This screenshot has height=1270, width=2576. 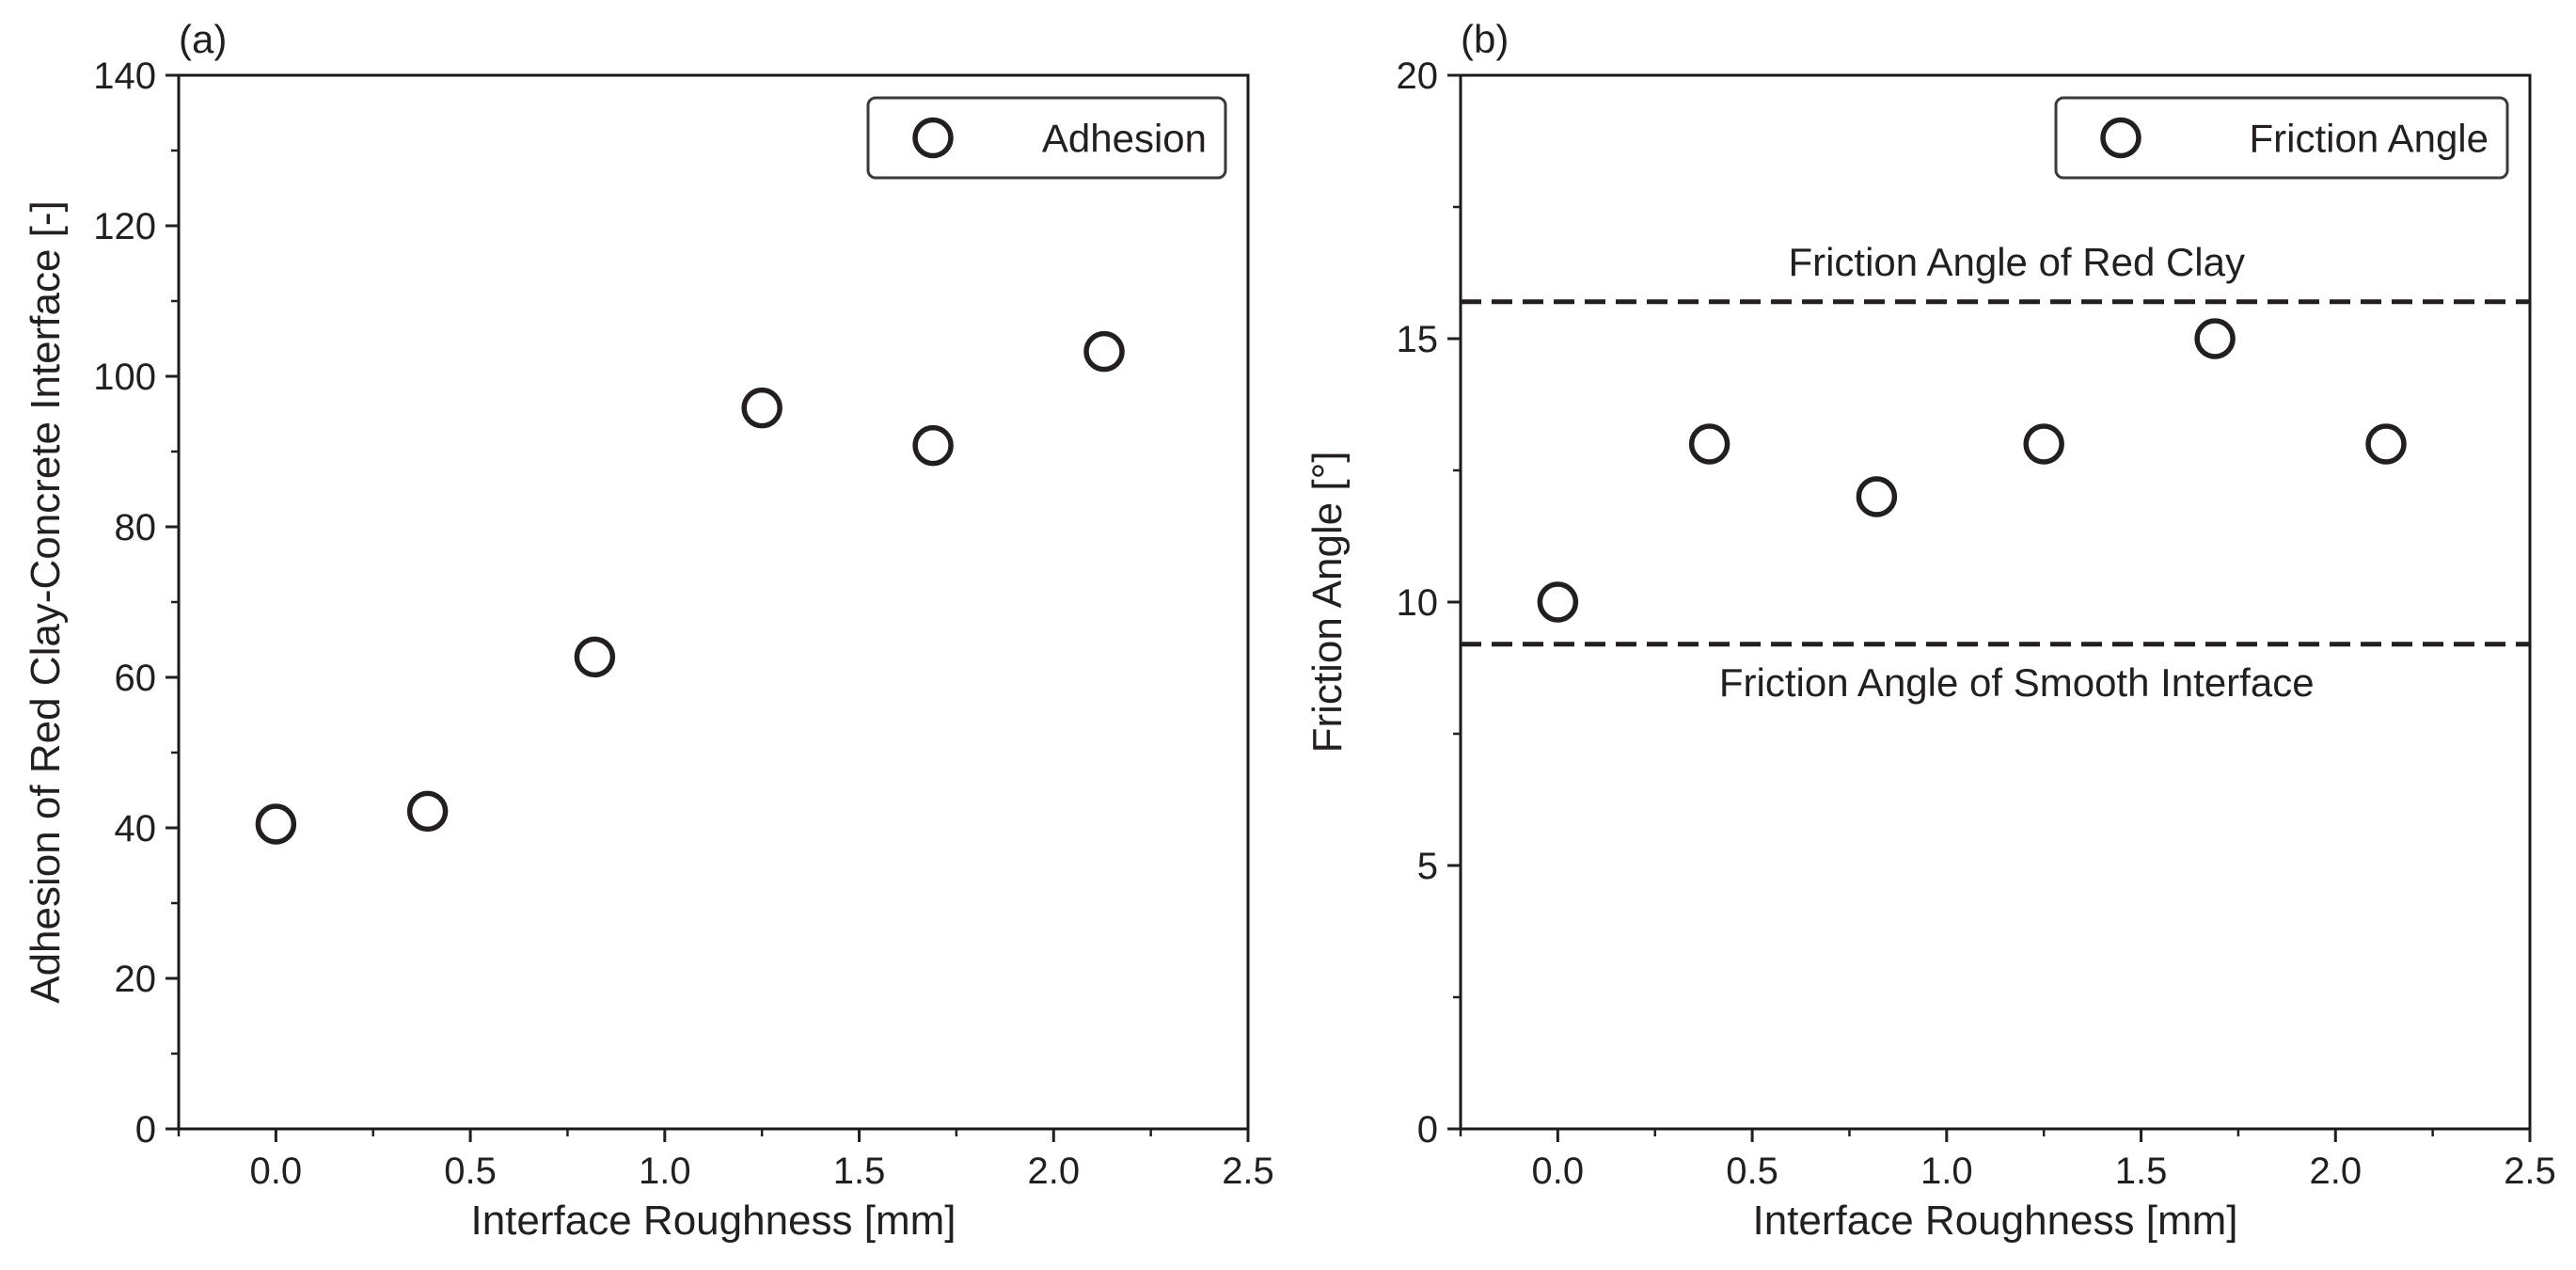 I want to click on legend-label: Adhesion, so click(x=1124, y=139).